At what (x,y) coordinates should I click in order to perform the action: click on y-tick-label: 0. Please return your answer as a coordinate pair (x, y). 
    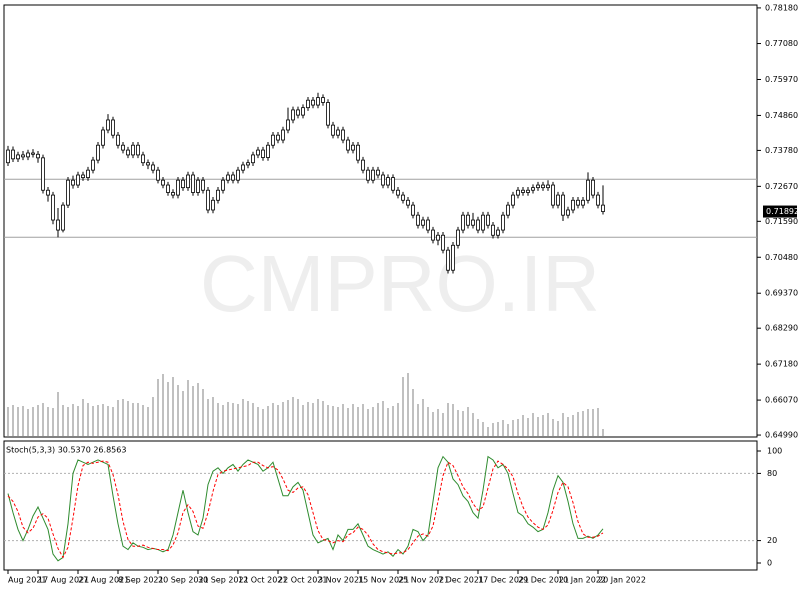
    Looking at the image, I should click on (769, 563).